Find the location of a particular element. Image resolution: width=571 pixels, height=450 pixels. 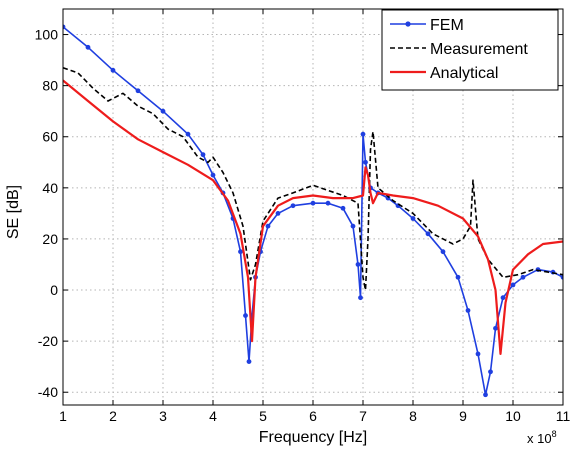

x-multiplier-label: x 108 is located at coordinates (542, 437).